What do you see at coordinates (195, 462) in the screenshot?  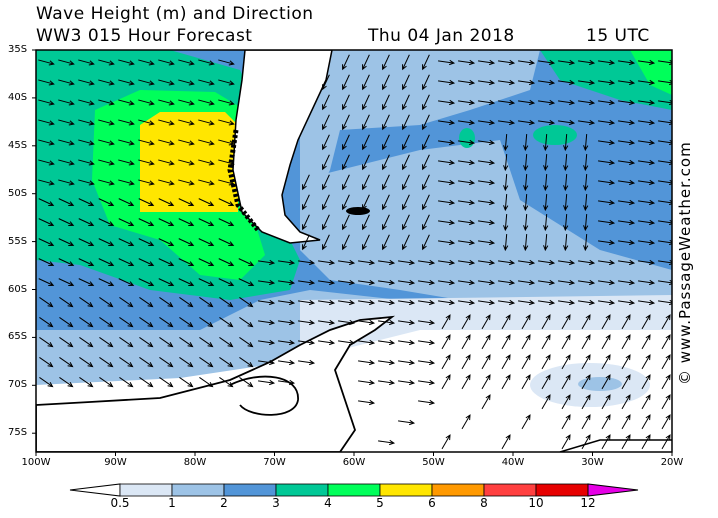 I see `lon-label: 80W` at bounding box center [195, 462].